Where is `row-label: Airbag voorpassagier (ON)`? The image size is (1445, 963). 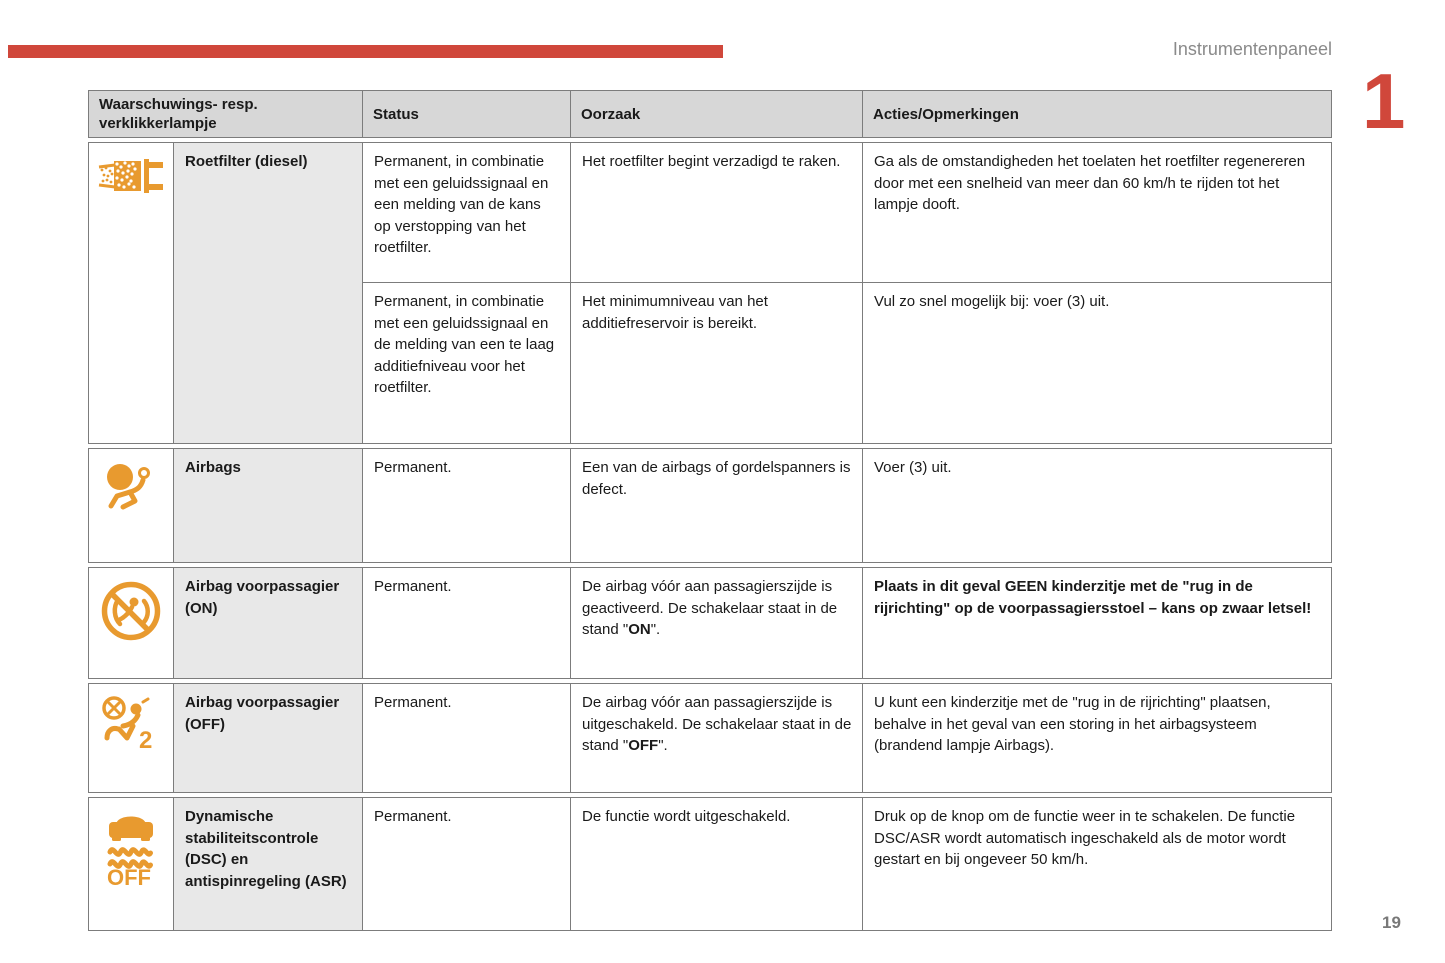
row-label: Airbag voorpassagier (ON) is located at coordinates (267, 623).